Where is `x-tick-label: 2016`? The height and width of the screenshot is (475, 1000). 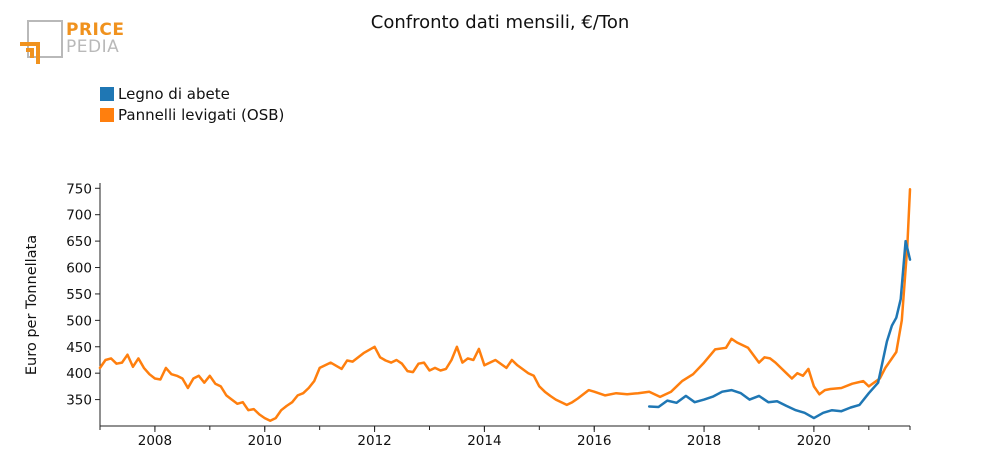
x-tick-label: 2016 is located at coordinates (594, 441).